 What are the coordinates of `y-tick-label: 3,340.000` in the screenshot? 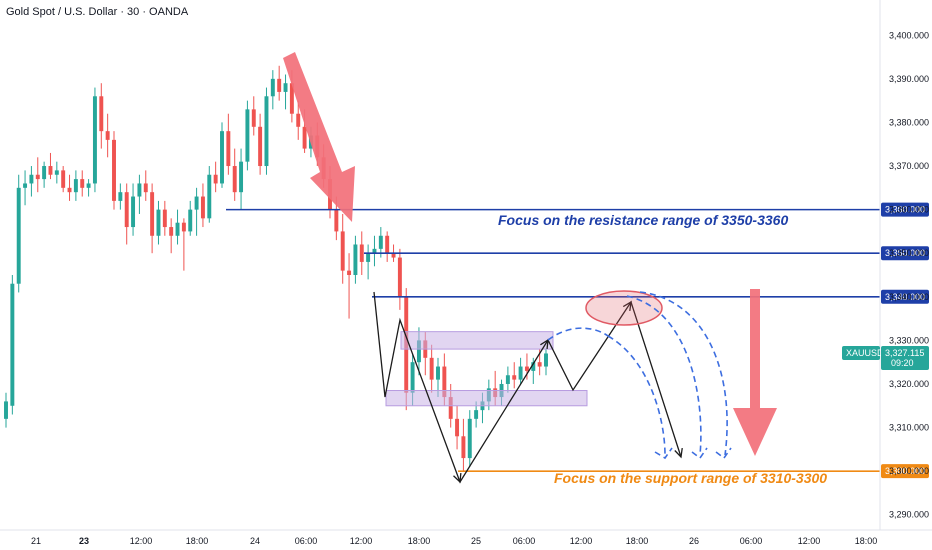 It's located at (909, 297).